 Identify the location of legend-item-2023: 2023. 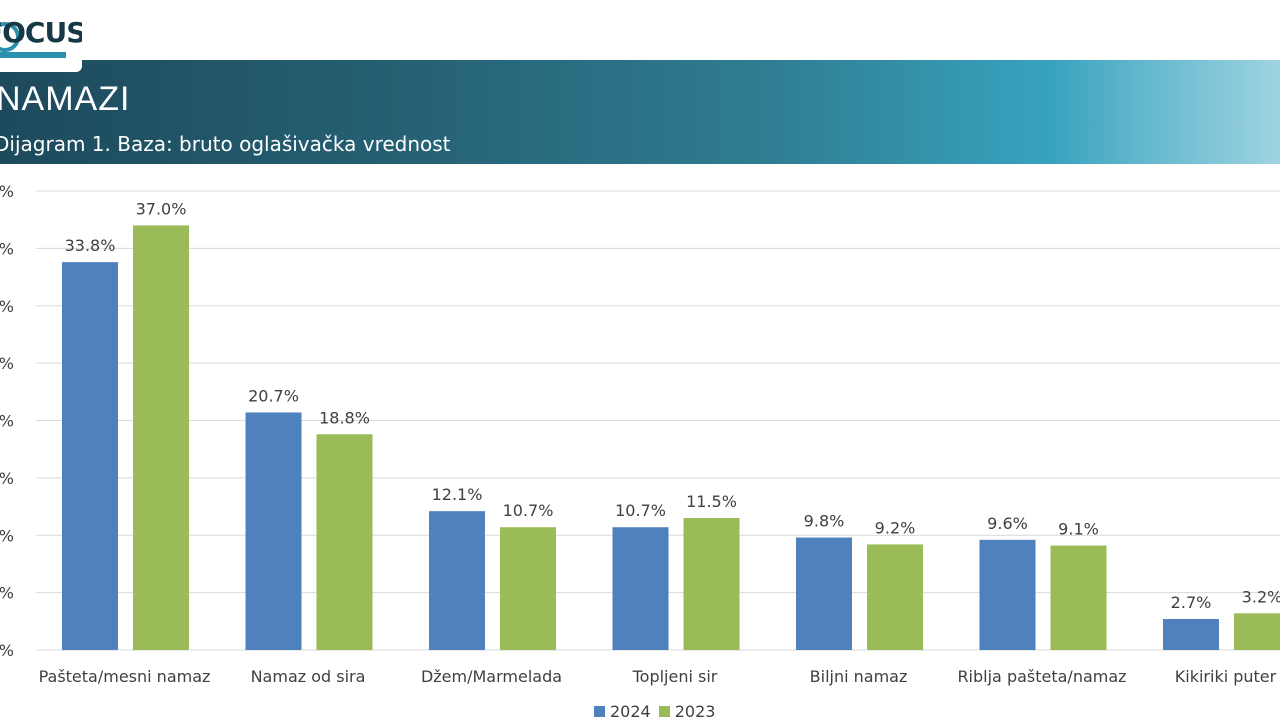
(687, 711).